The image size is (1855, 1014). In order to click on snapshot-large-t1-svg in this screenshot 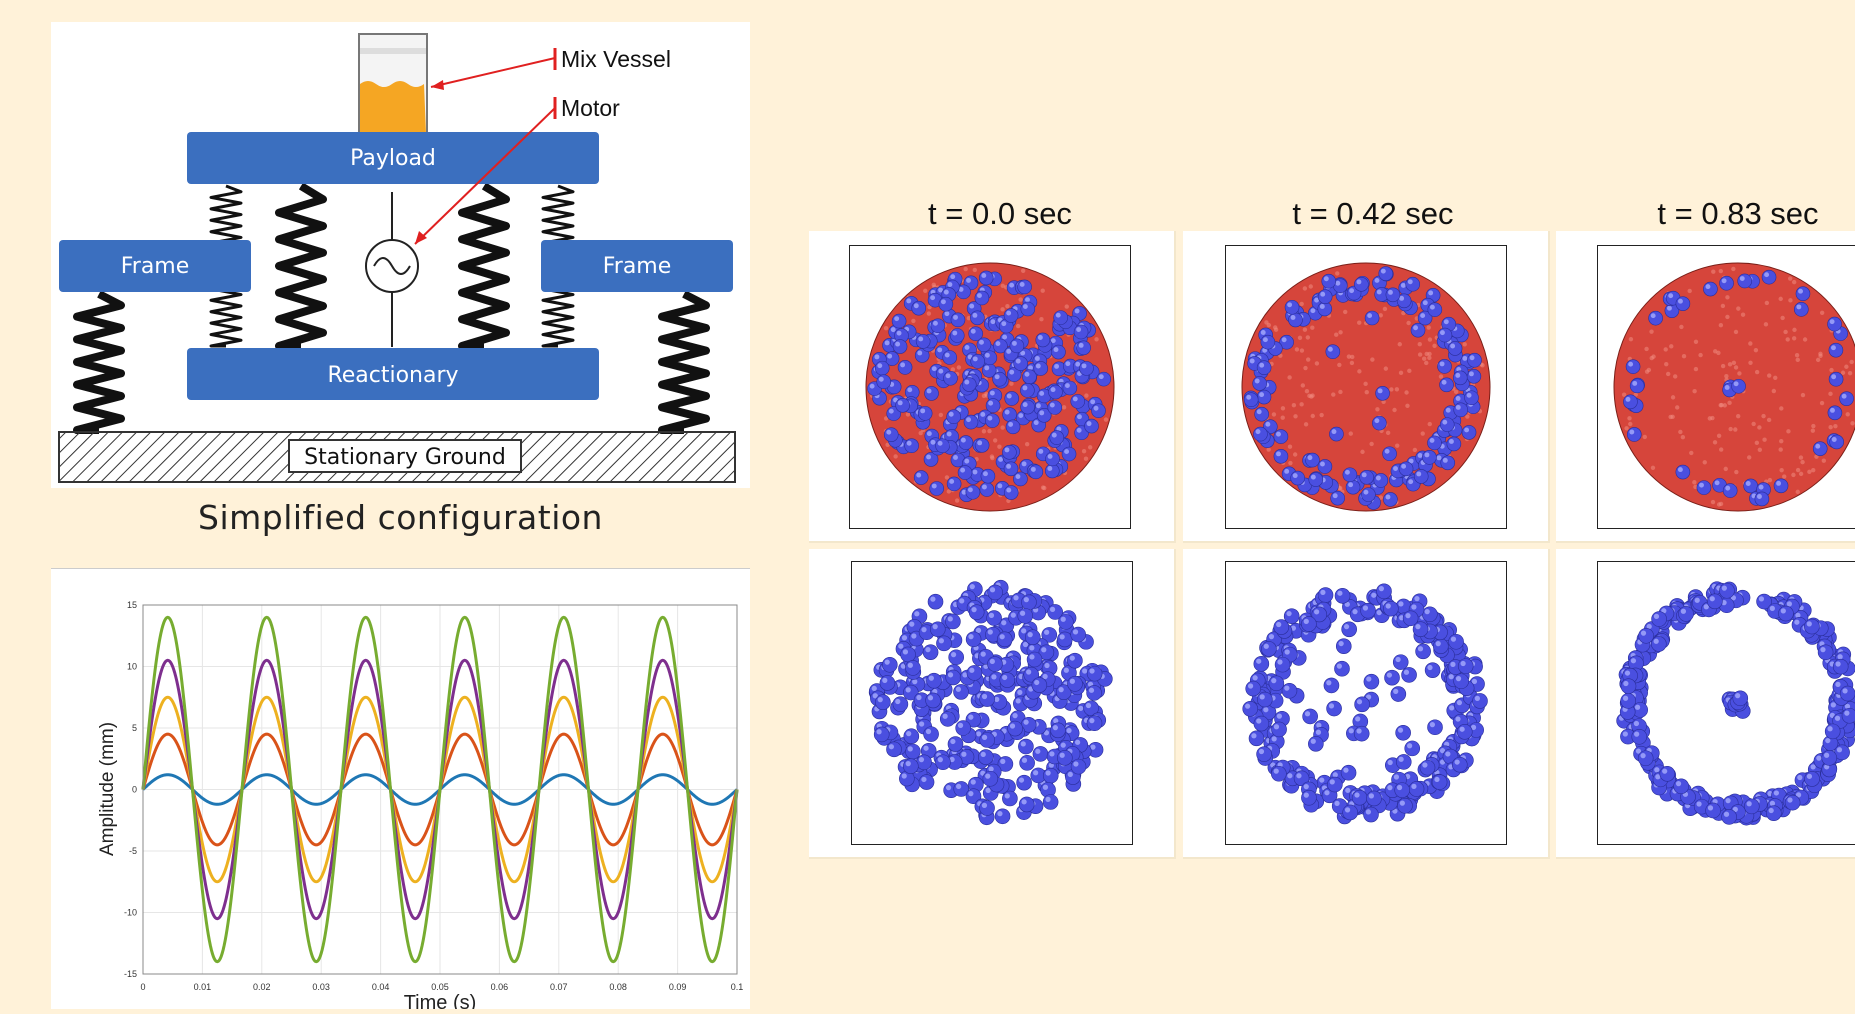, I will do `click(1365, 704)`.